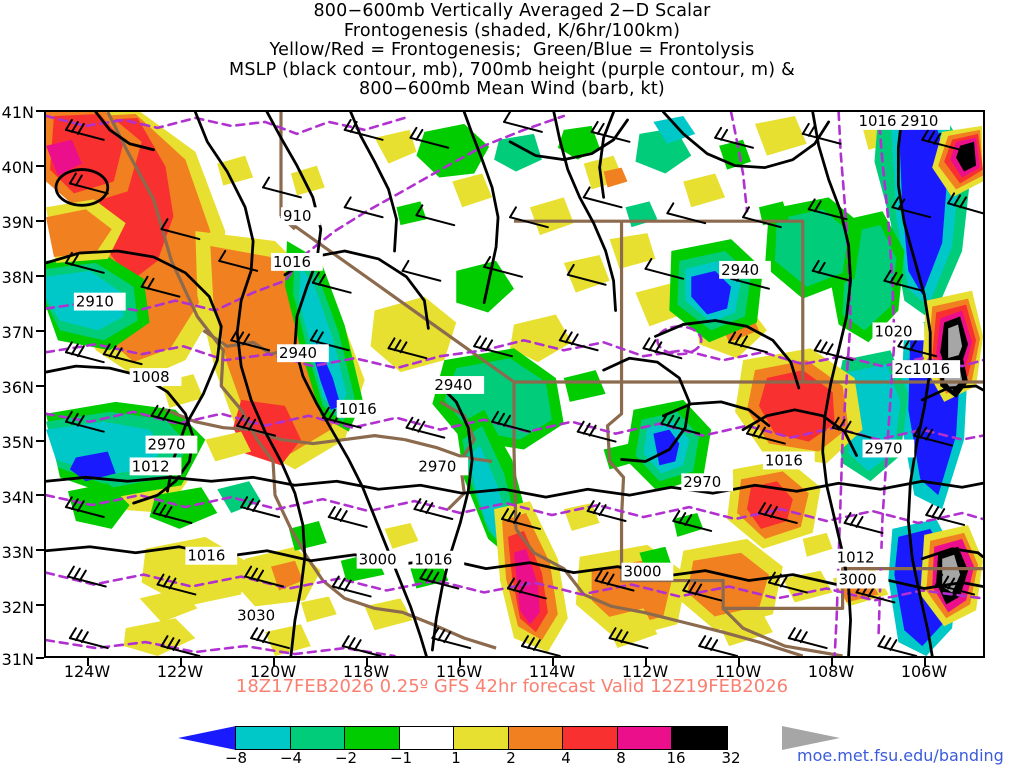 Image resolution: width=1024 pixels, height=768 pixels. What do you see at coordinates (366, 671) in the screenshot?
I see `x-axis-label-118w: 118W` at bounding box center [366, 671].